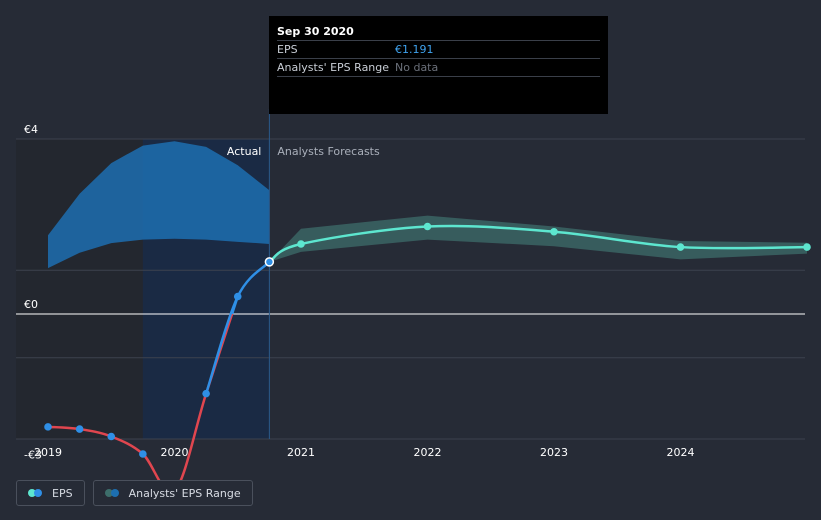 The height and width of the screenshot is (520, 821). What do you see at coordinates (48, 452) in the screenshot?
I see `x-tick-label: 2019` at bounding box center [48, 452].